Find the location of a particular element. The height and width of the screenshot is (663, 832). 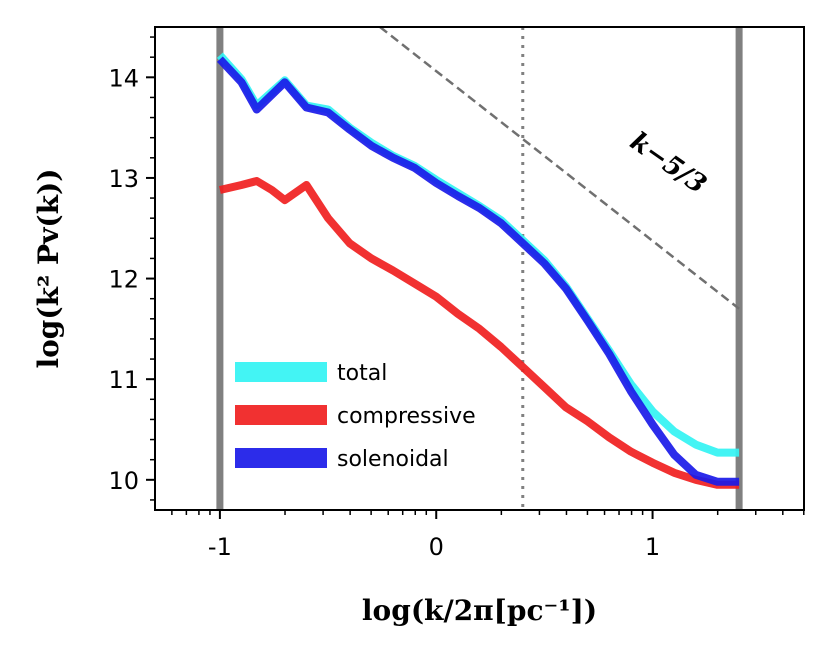

y-tick-label: 12 is located at coordinates (123, 280).